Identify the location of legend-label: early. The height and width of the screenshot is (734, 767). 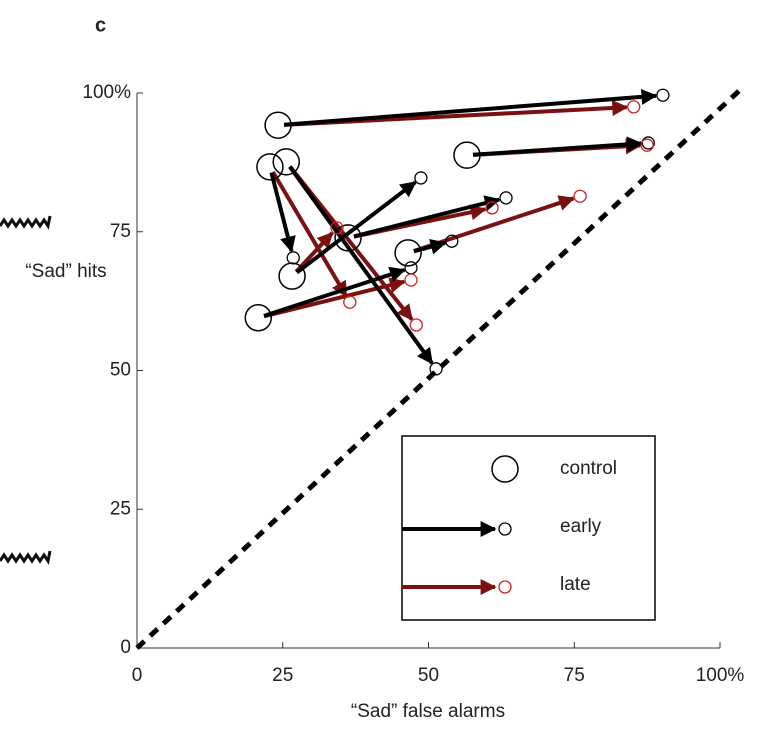
(581, 526).